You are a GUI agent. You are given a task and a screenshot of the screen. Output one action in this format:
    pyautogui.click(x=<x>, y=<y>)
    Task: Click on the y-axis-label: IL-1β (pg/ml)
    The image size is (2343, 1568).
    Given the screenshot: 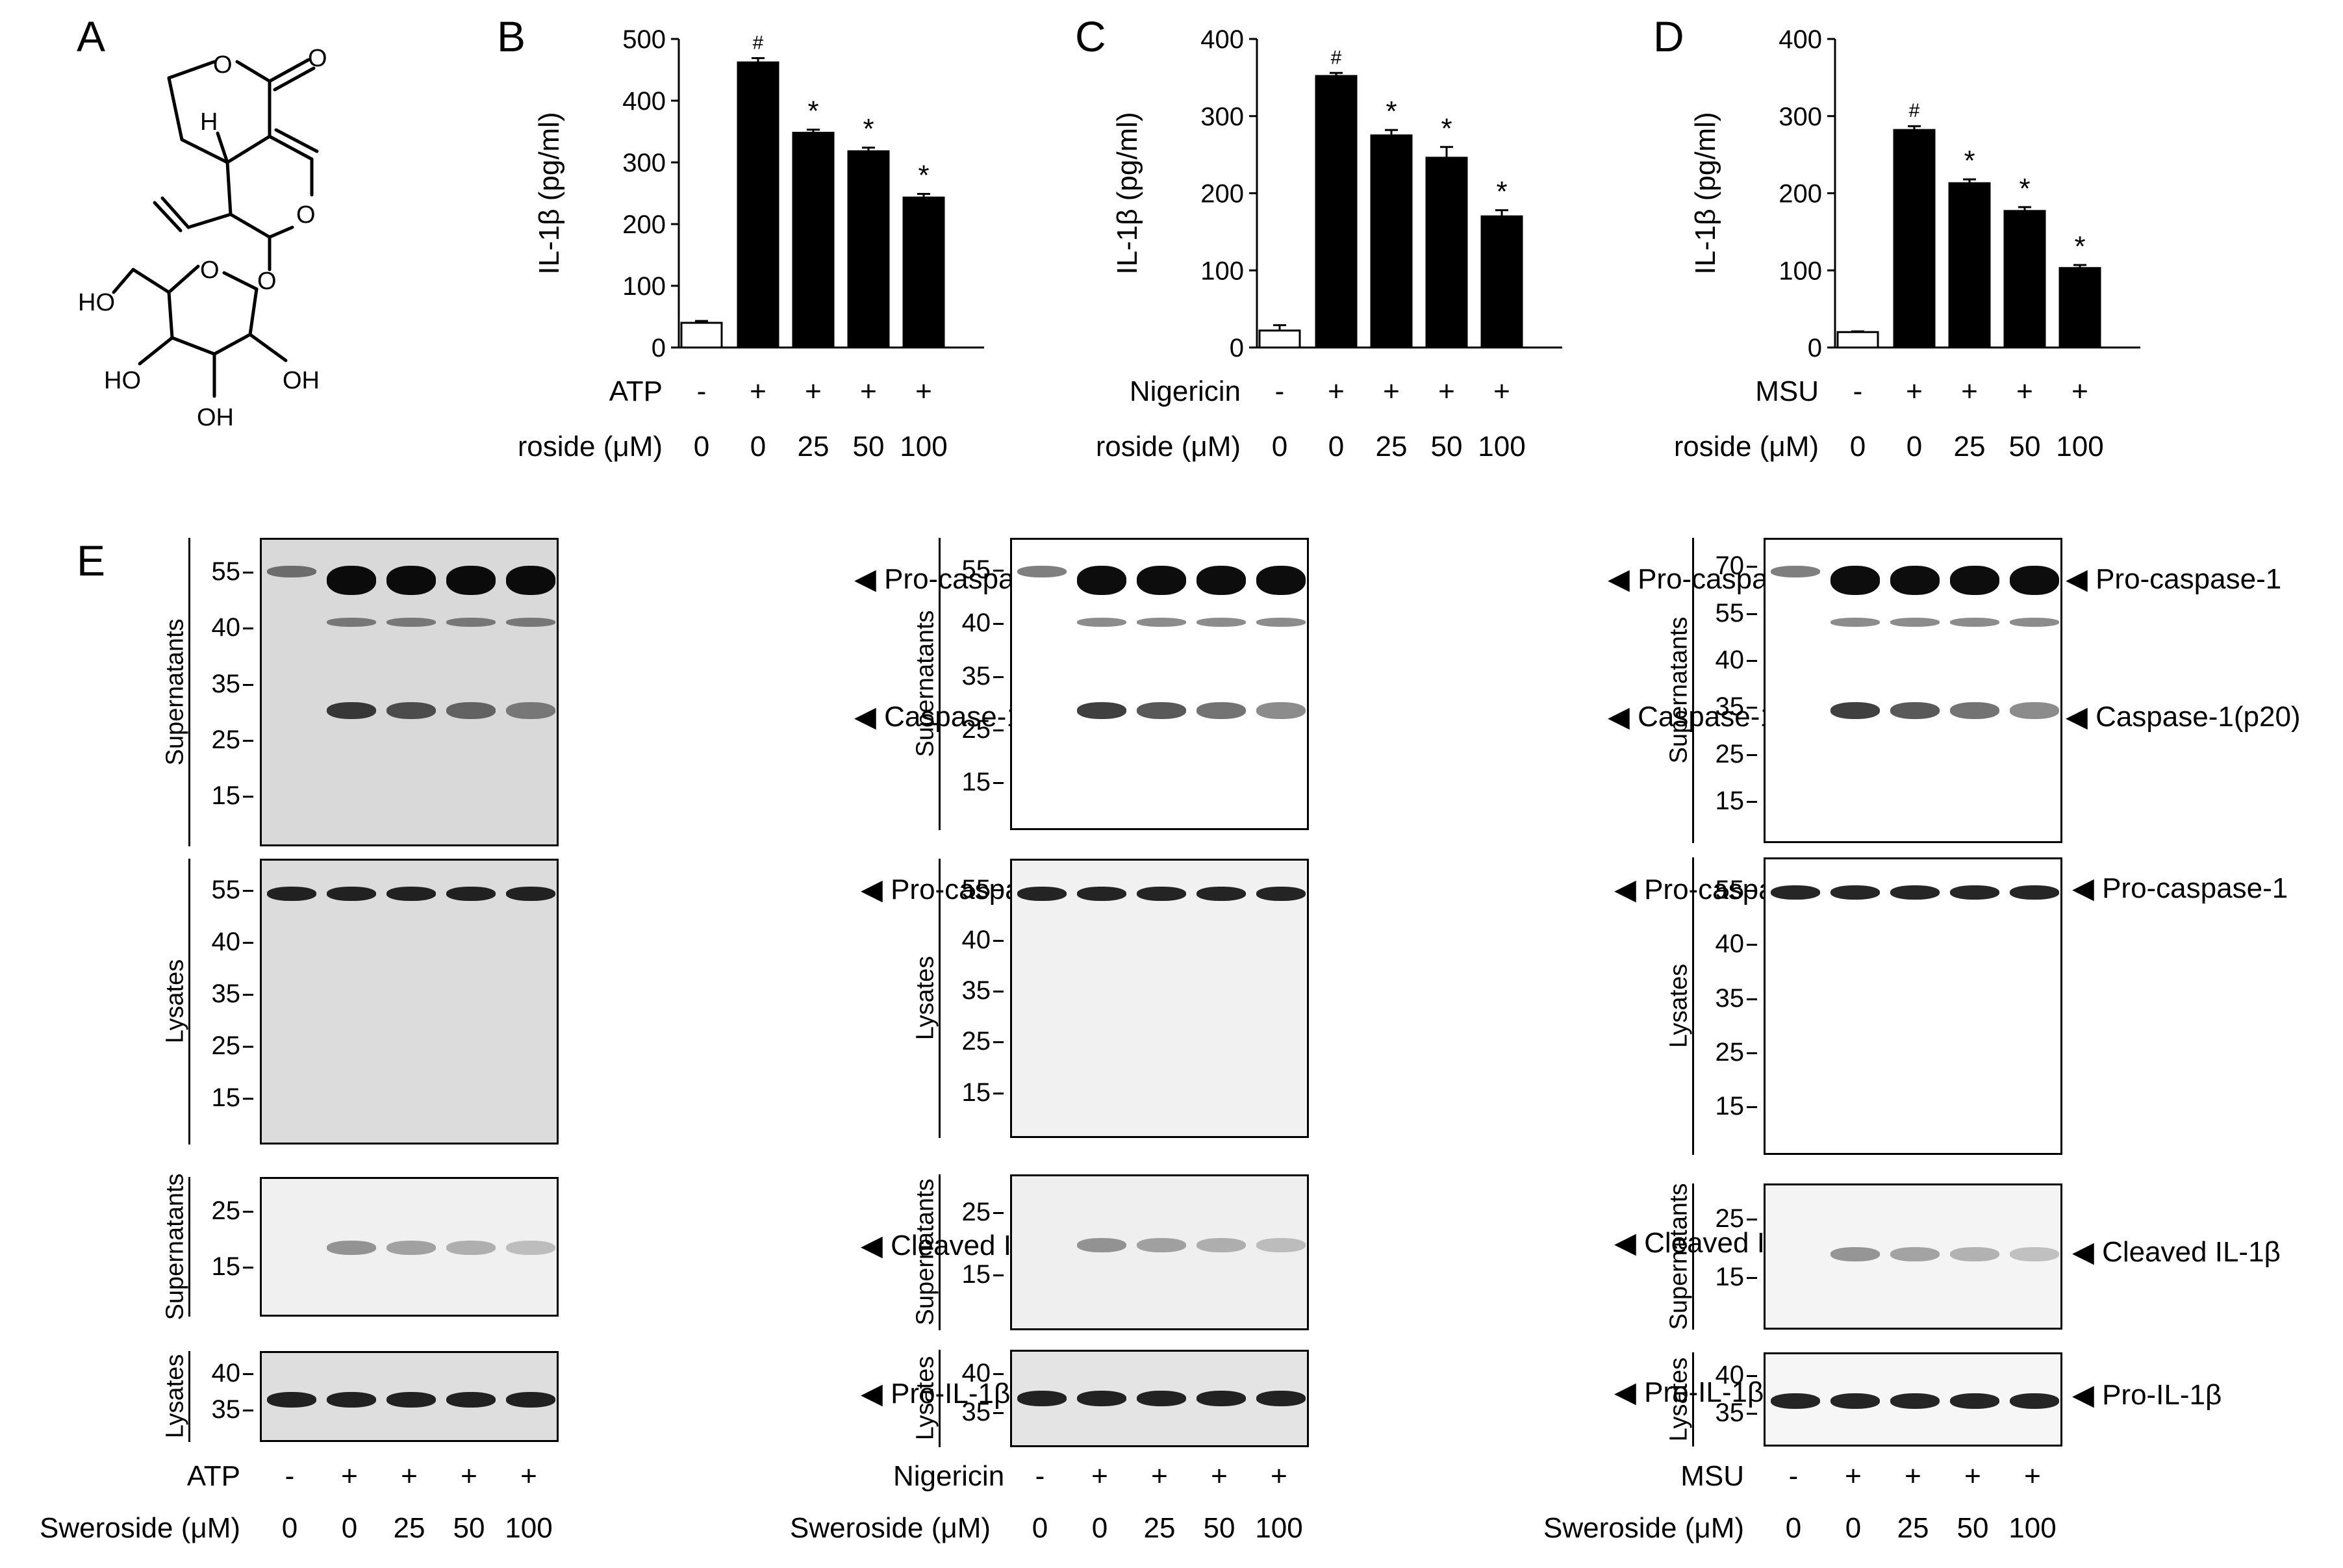 What is the action you would take?
    pyautogui.click(x=1127, y=193)
    